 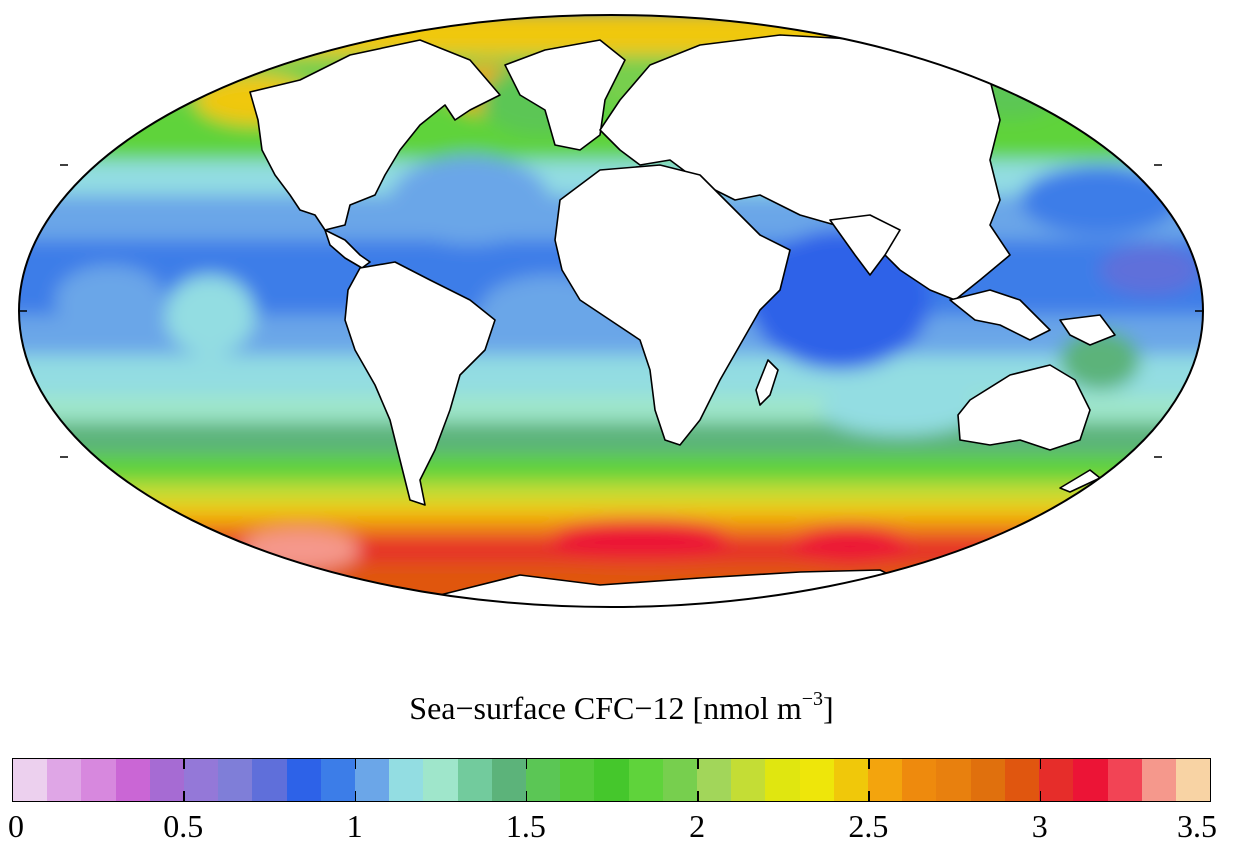 I want to click on colorbar-tick-label: 0, so click(x=16, y=826).